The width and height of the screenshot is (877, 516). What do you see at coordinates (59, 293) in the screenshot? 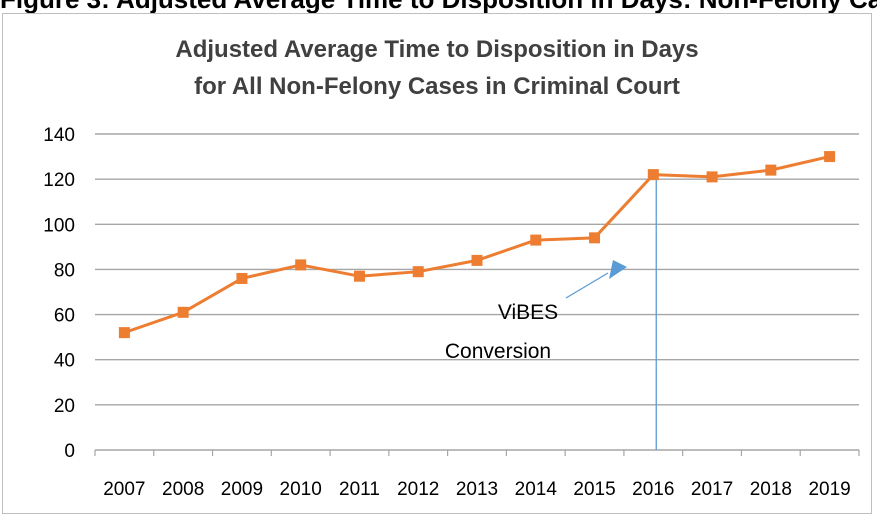
I see `y-axis: 0 20 40 60 80 100 120 140` at bounding box center [59, 293].